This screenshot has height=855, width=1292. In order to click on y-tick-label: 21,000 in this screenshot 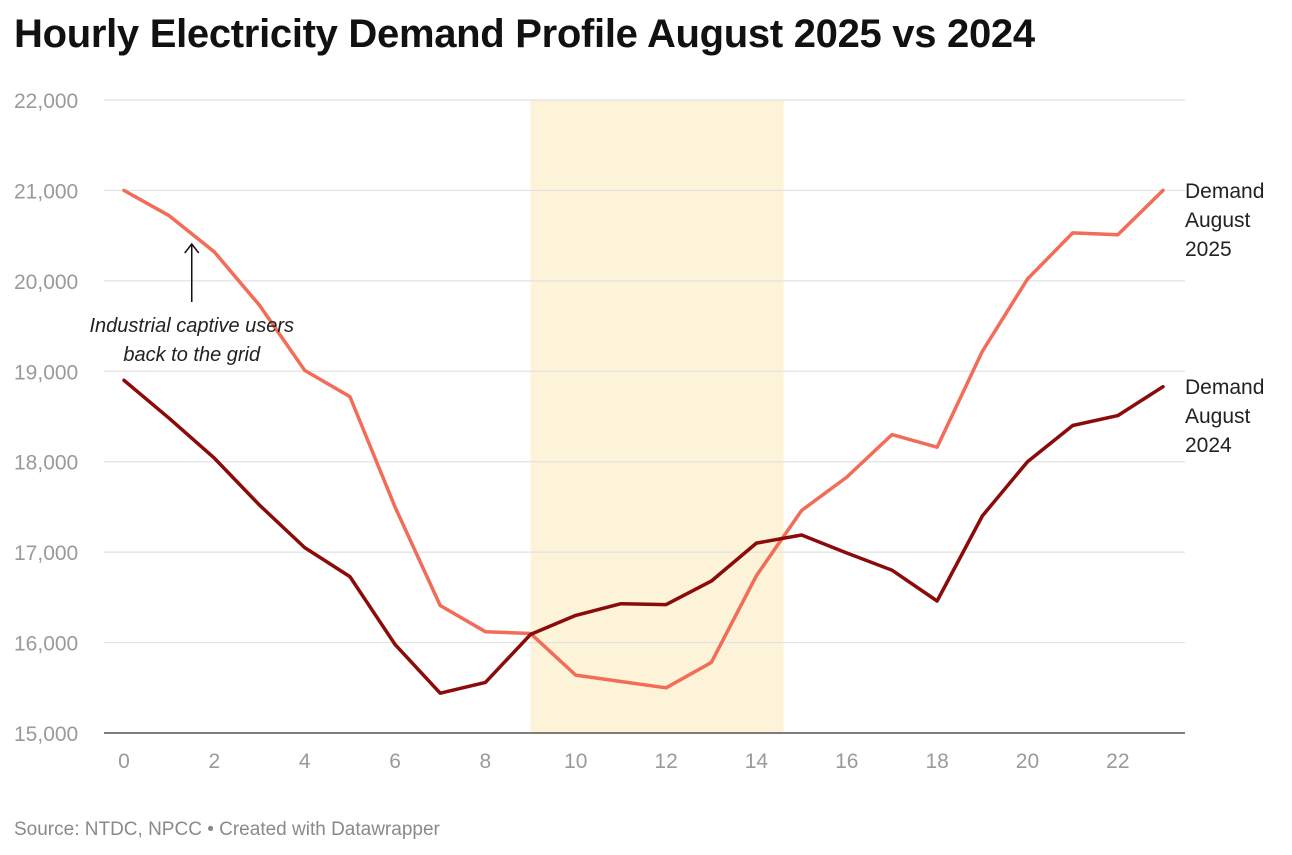, I will do `click(46, 191)`.